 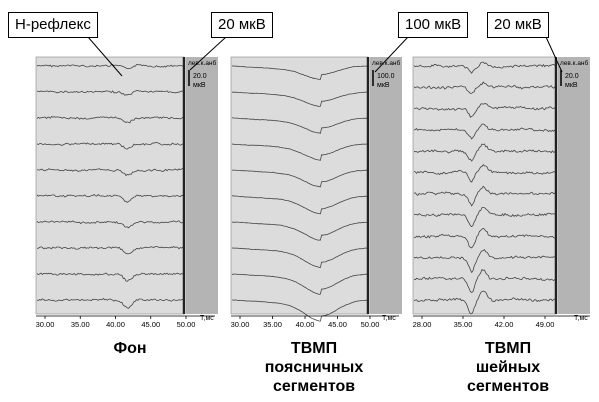 I want to click on caption-cervical-line-3: сегментов, so click(x=508, y=386).